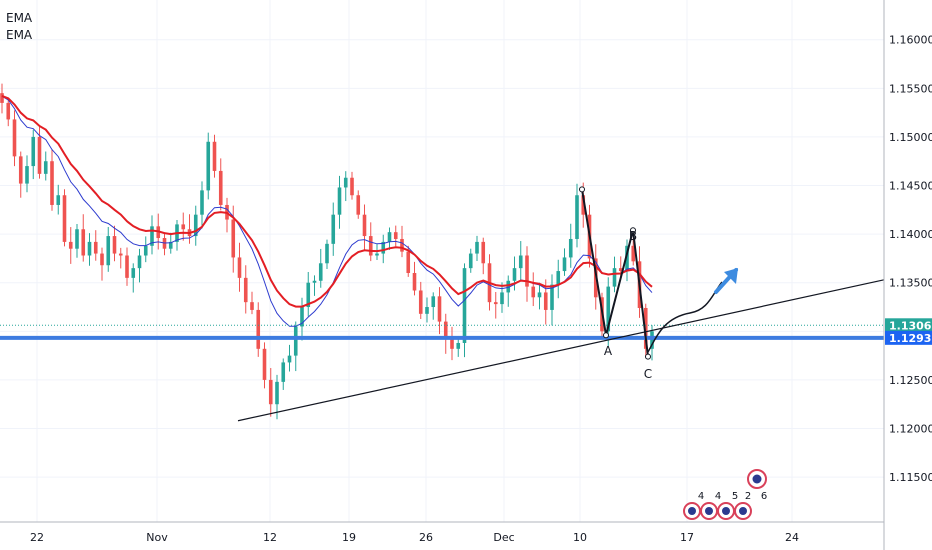 This screenshot has height=550, width=932. Describe the element at coordinates (19, 27) in the screenshot. I see `indicator-legend: EMA EMA` at that location.